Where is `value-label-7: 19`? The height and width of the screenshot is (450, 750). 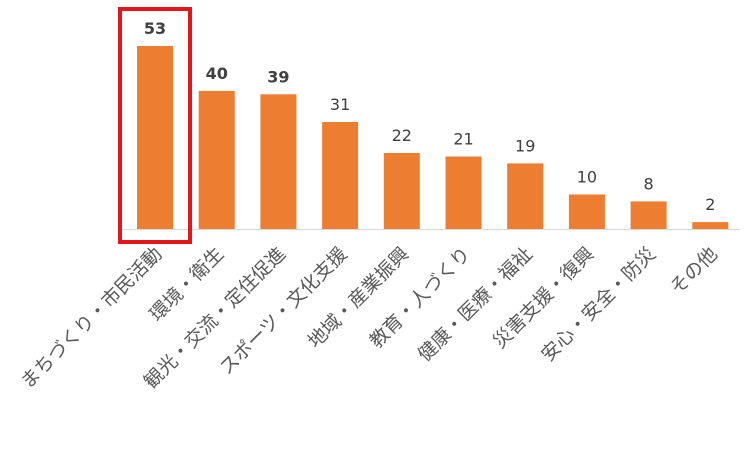 value-label-7: 19 is located at coordinates (525, 145).